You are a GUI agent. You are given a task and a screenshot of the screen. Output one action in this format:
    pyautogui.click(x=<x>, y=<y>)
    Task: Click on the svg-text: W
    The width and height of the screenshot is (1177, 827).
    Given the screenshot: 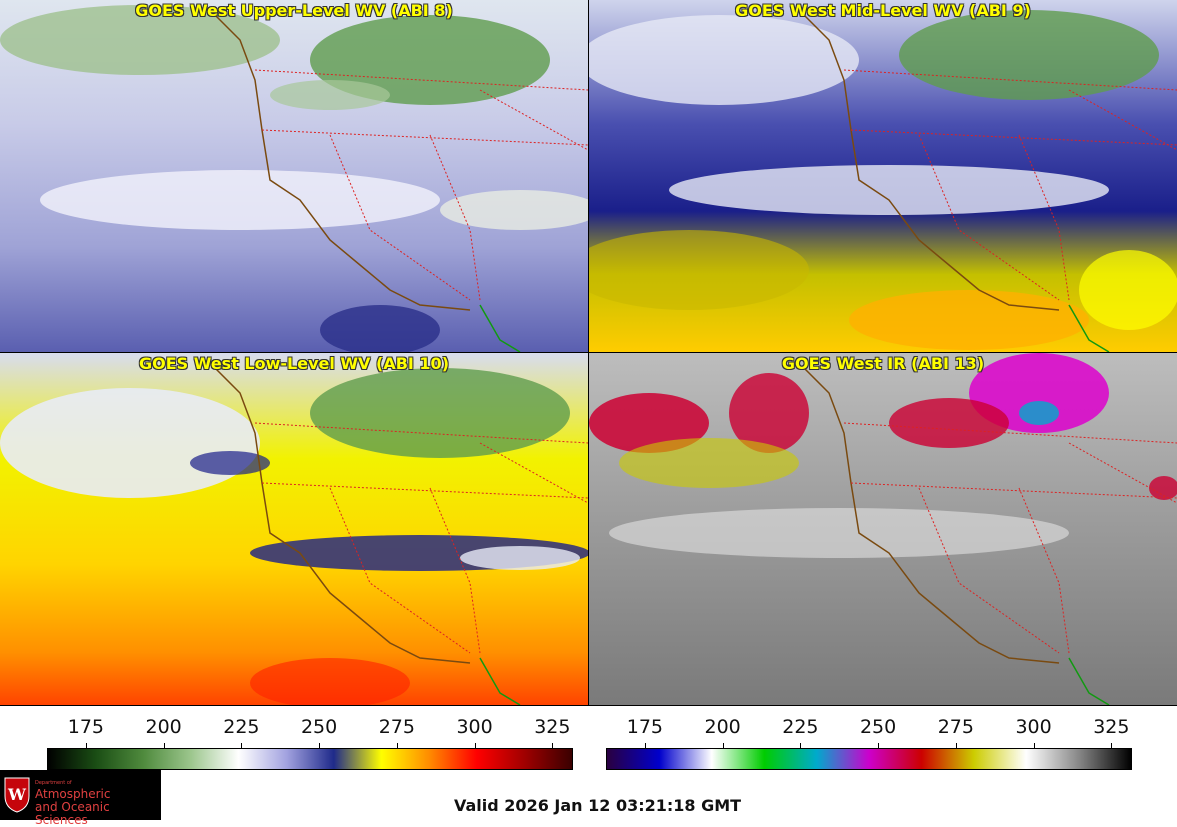 What is the action you would take?
    pyautogui.click(x=17, y=794)
    